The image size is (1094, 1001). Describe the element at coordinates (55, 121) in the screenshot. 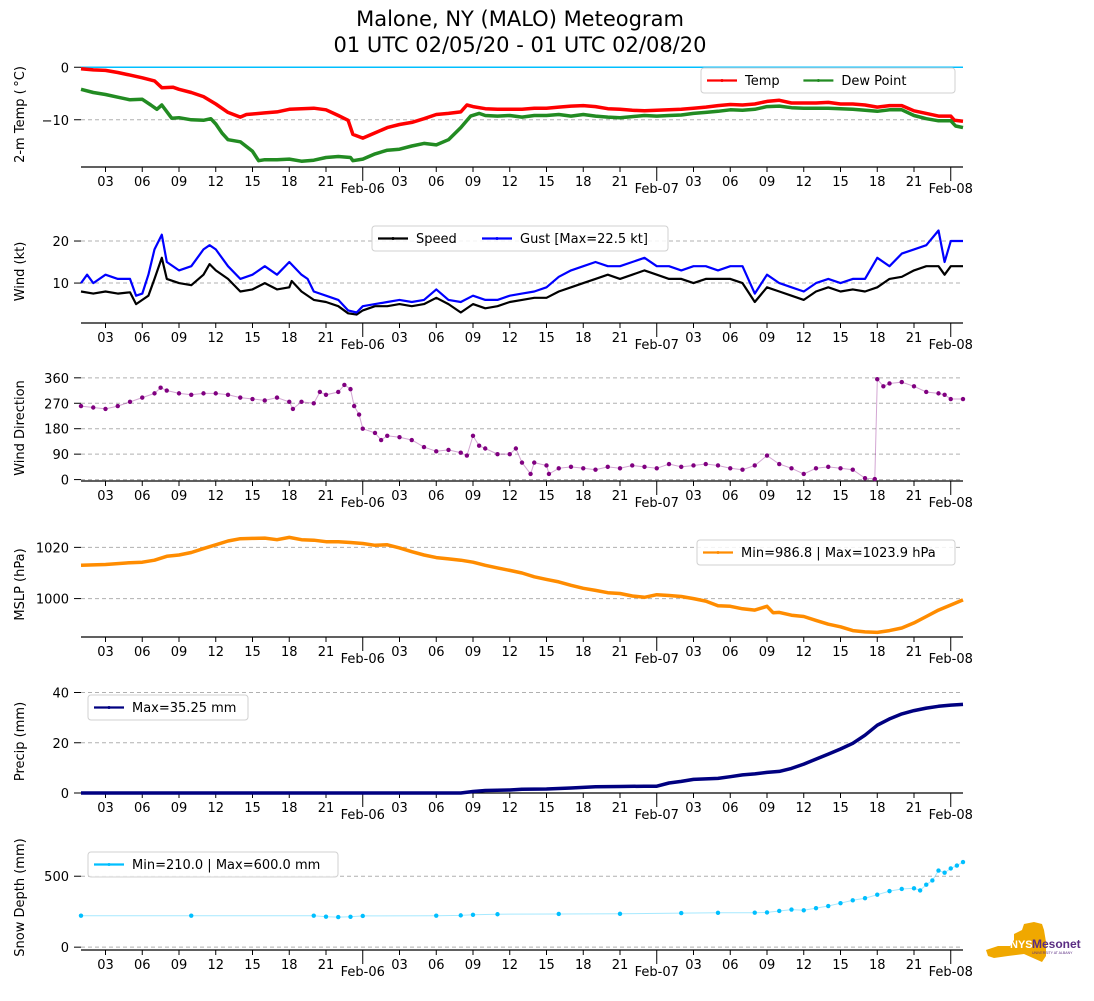

I see `y-tick-label: −10` at that location.